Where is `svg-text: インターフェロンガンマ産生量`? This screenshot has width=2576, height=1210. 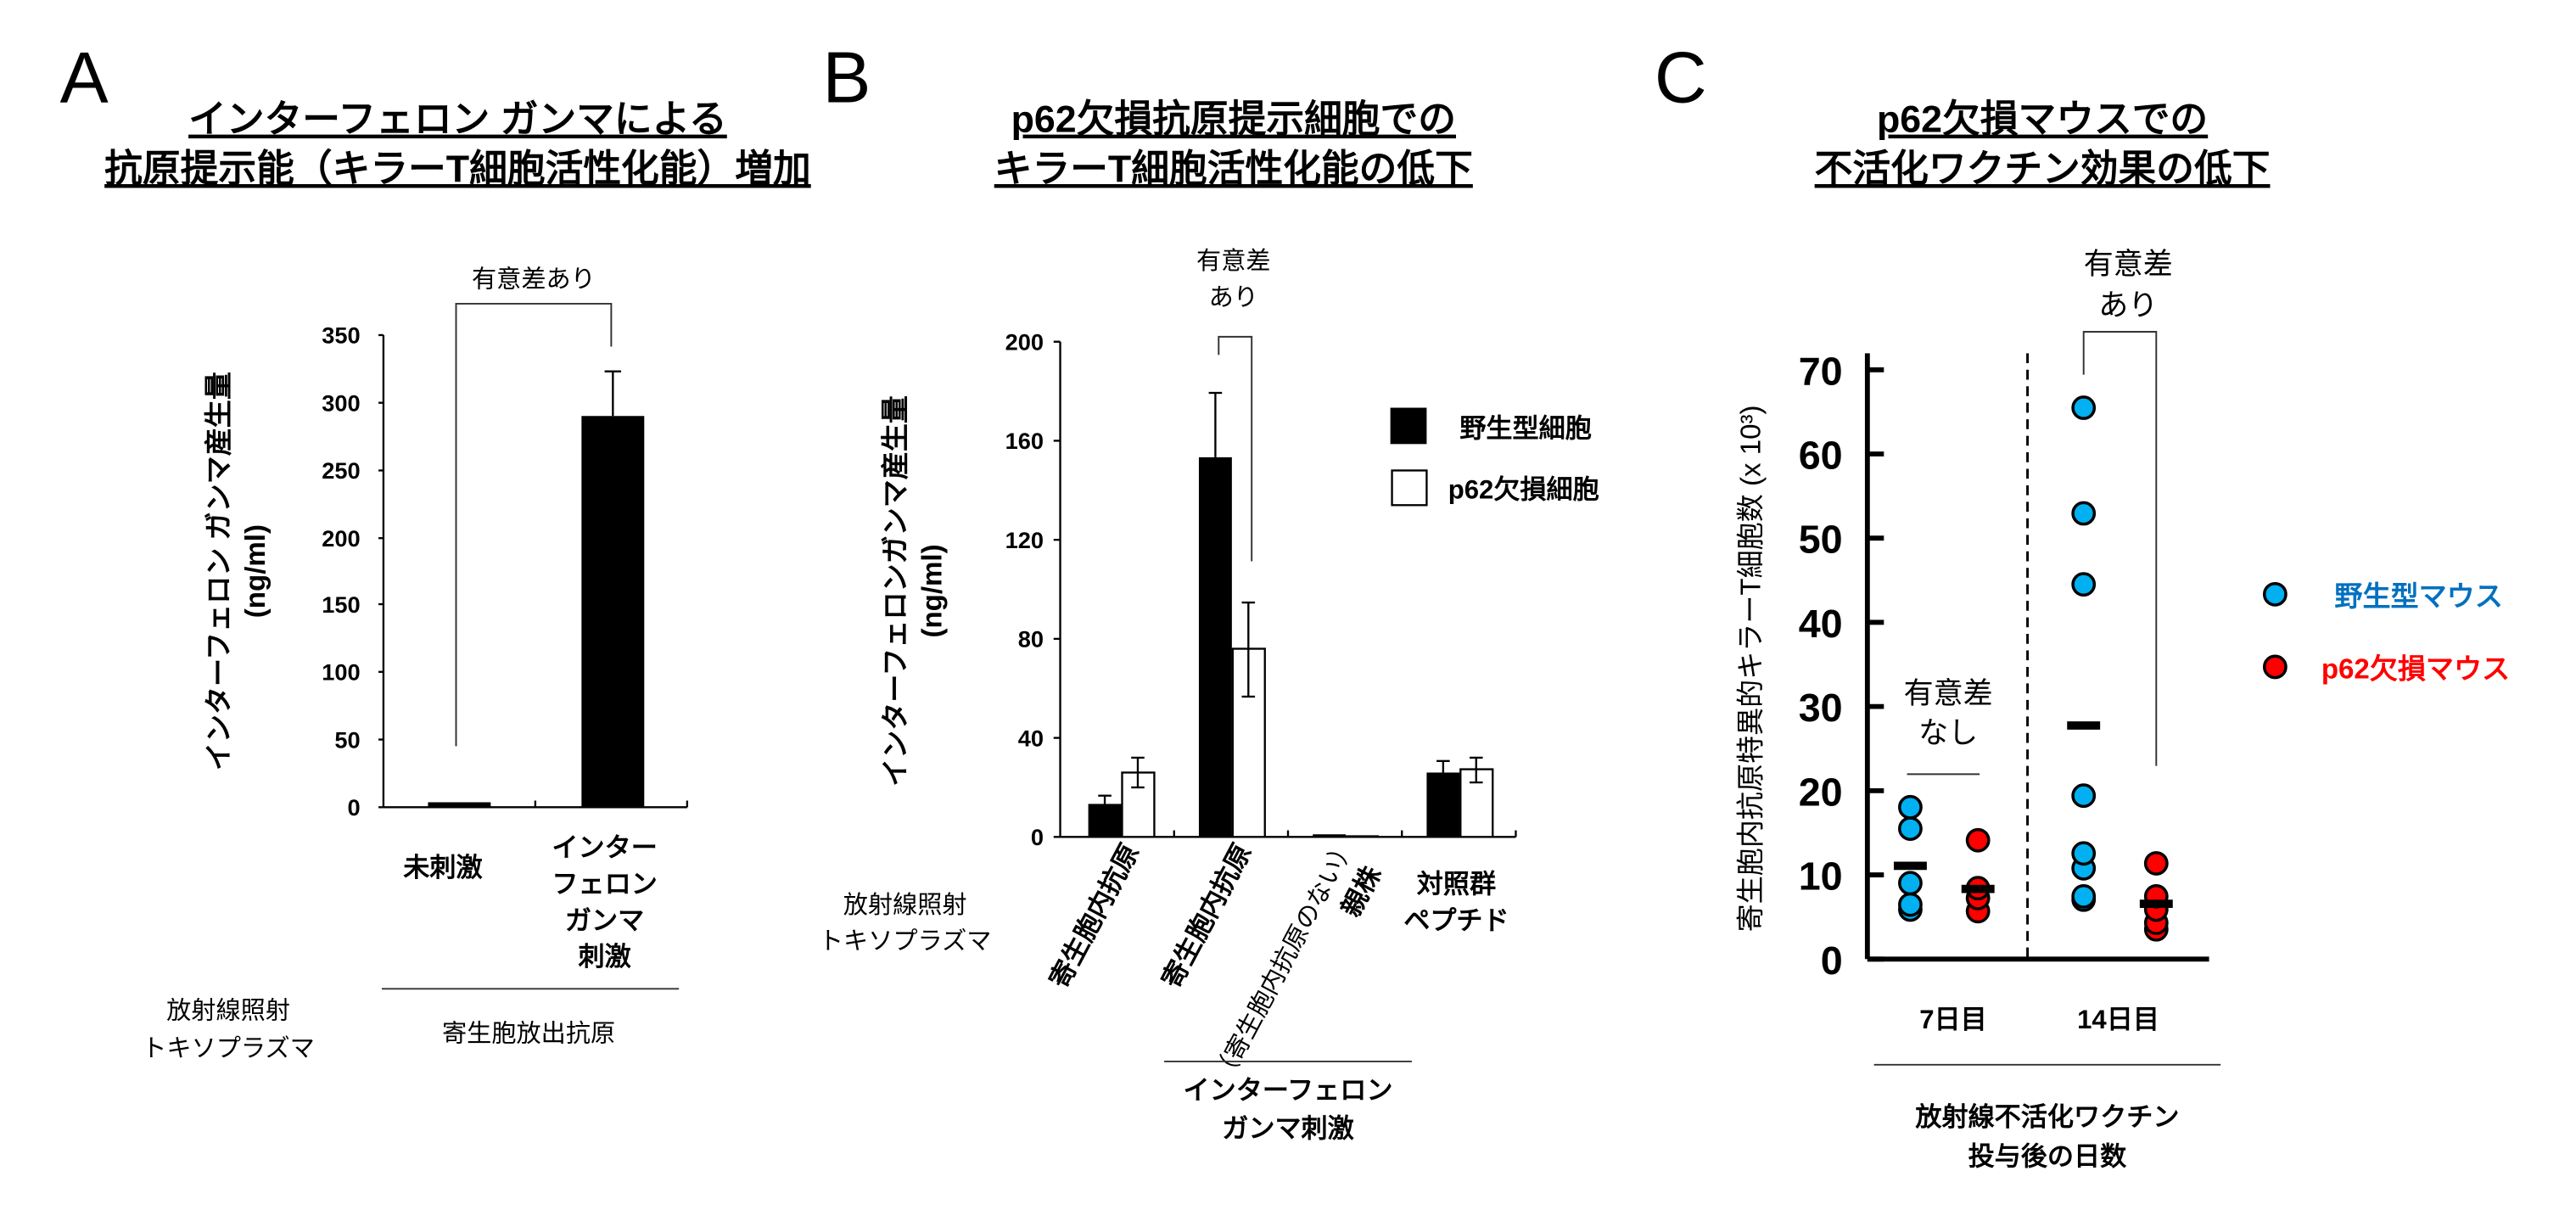
svg-text: インターフェロンガンマ産生量 is located at coordinates (897, 591).